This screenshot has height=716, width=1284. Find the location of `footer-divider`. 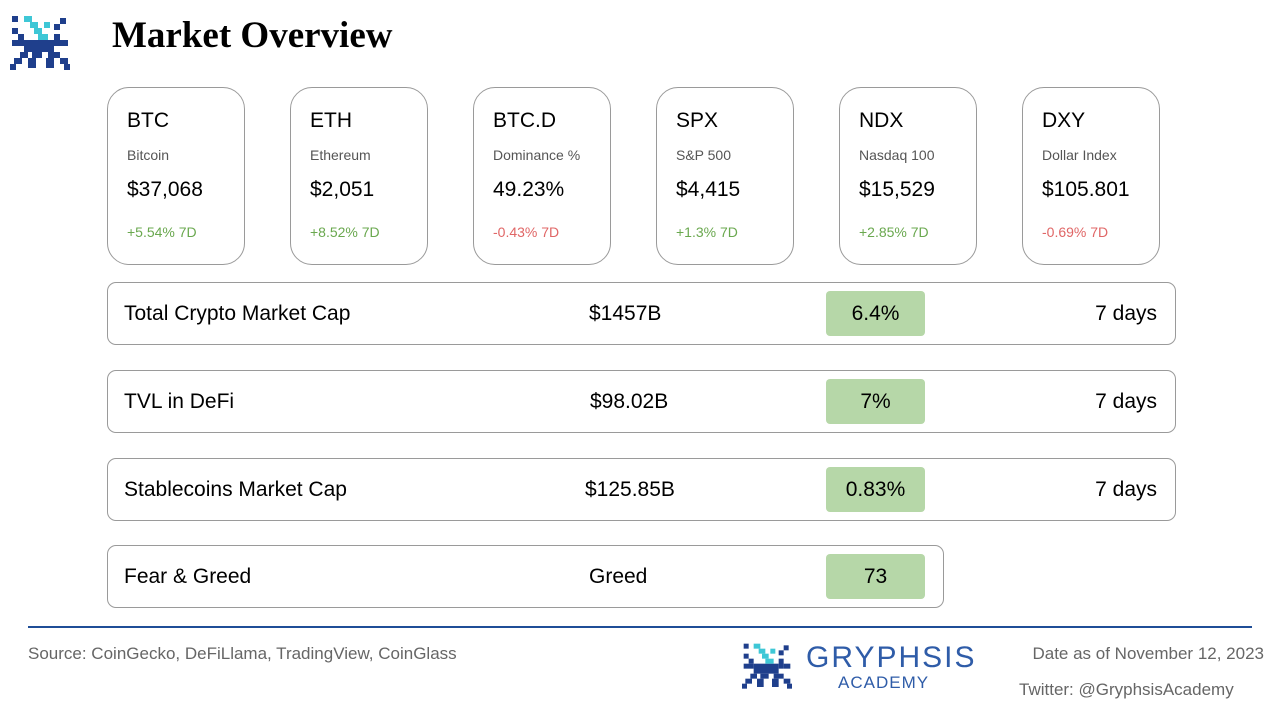

footer-divider is located at coordinates (640, 627).